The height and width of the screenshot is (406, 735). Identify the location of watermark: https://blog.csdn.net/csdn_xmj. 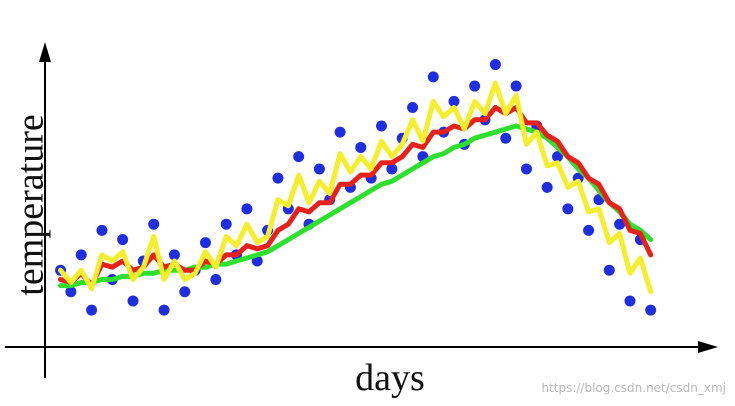
(633, 388).